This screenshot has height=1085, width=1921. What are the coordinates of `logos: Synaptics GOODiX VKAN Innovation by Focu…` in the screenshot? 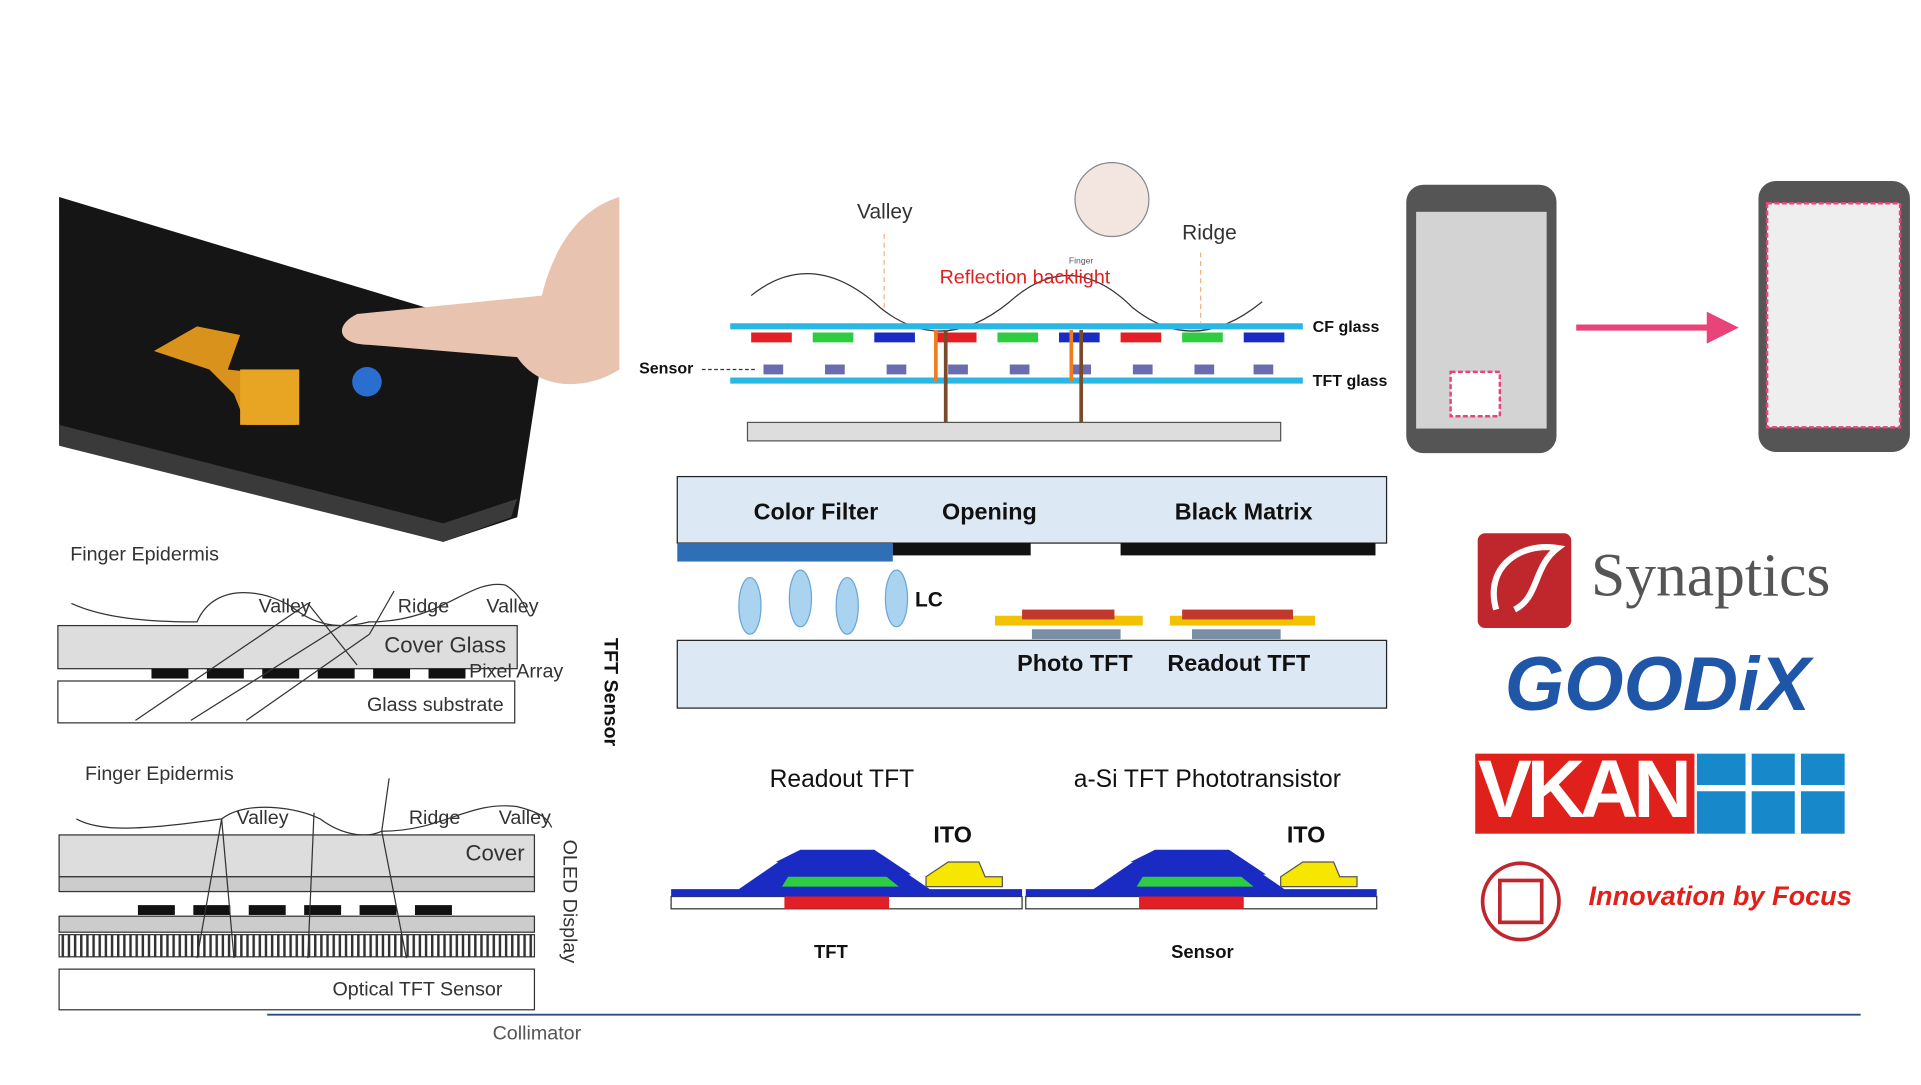 It's located at (1663, 737).